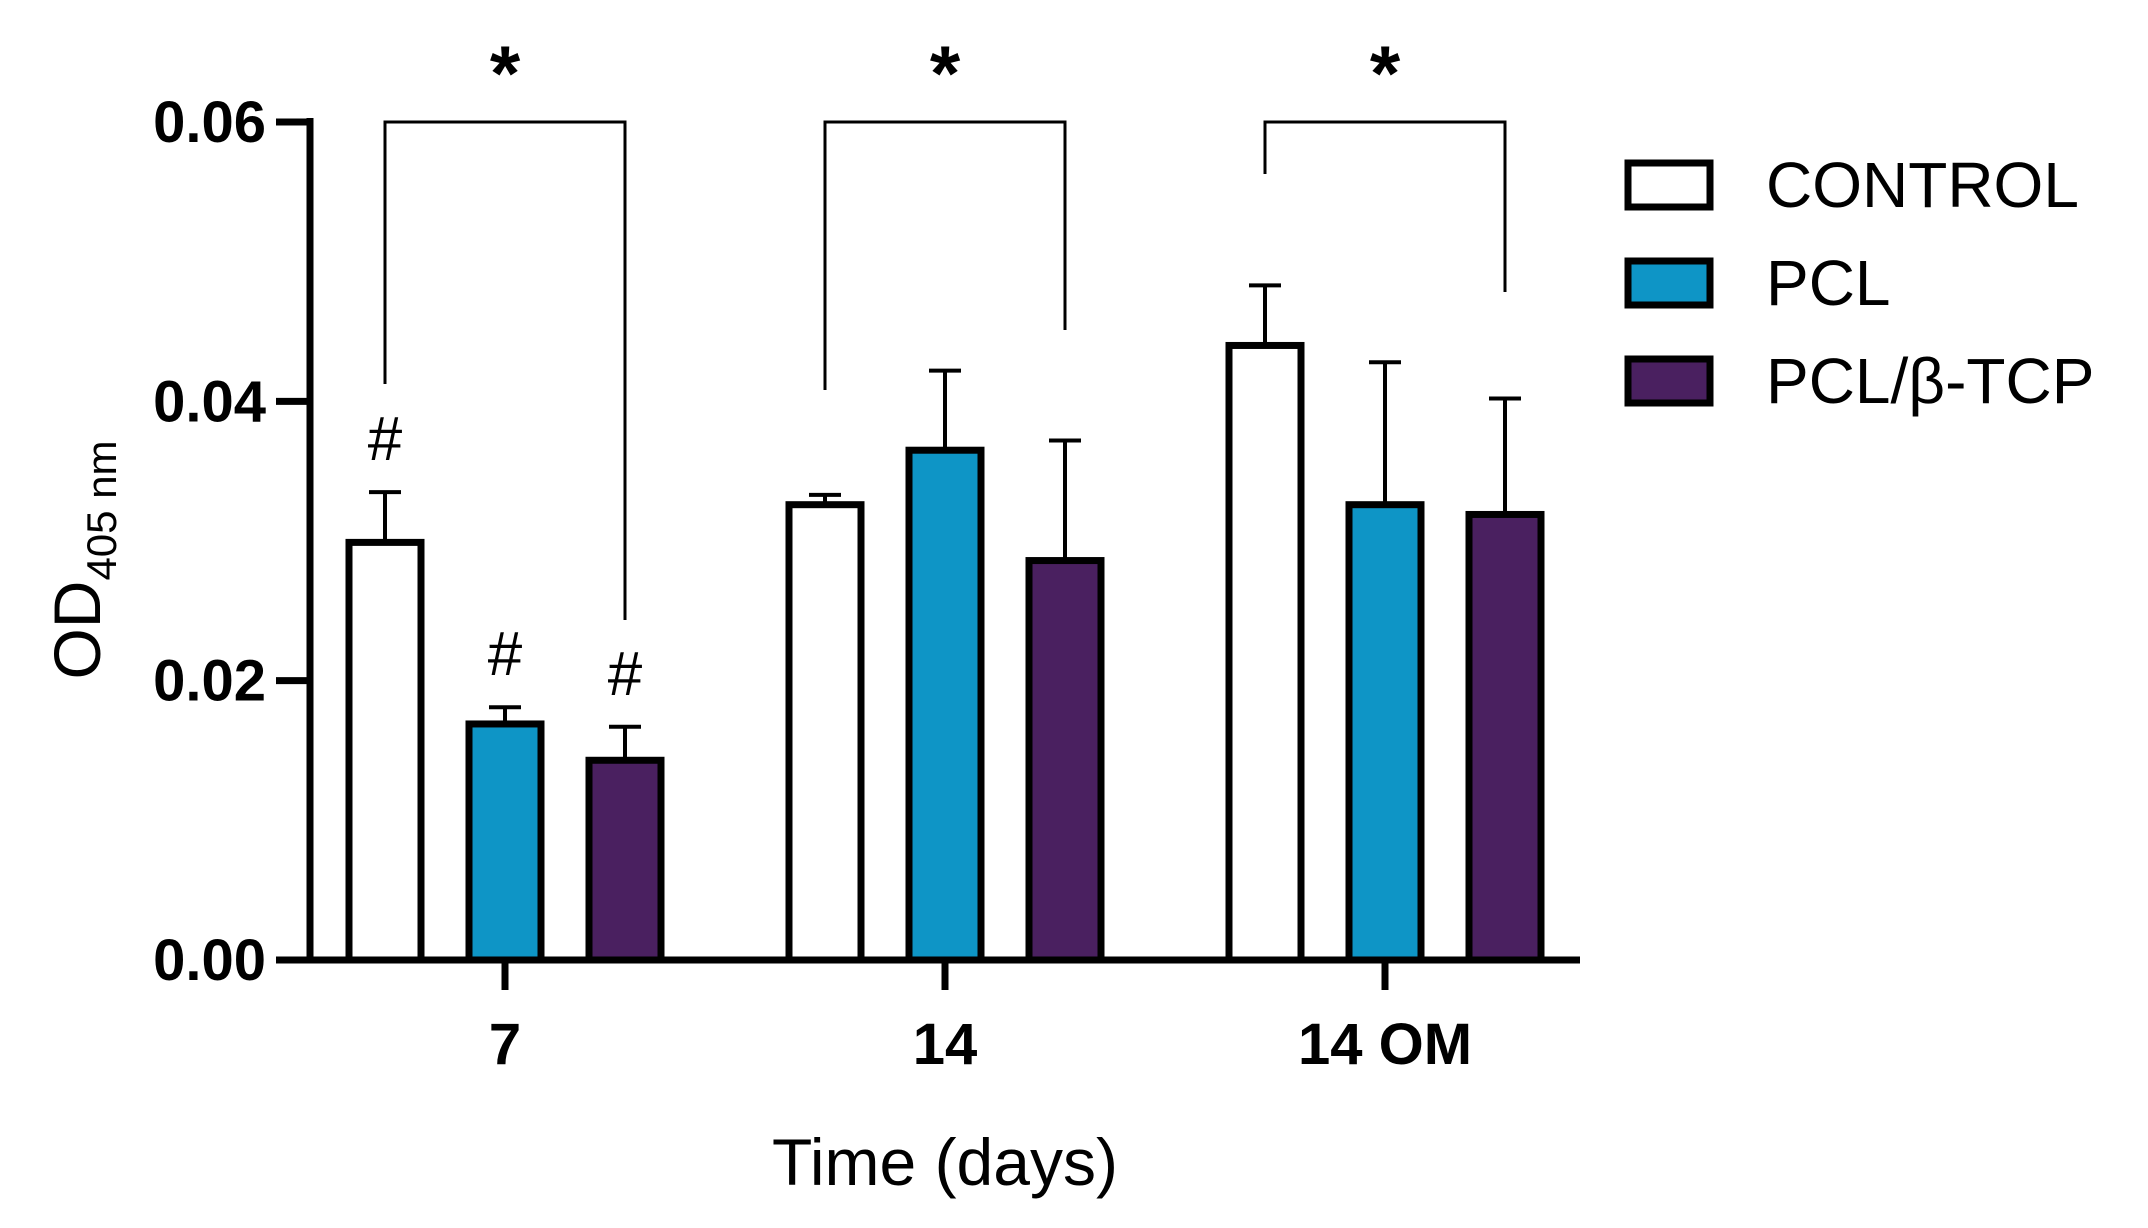 The height and width of the screenshot is (1228, 2148). What do you see at coordinates (945, 1162) in the screenshot?
I see `x-axis-title: Time (days)` at bounding box center [945, 1162].